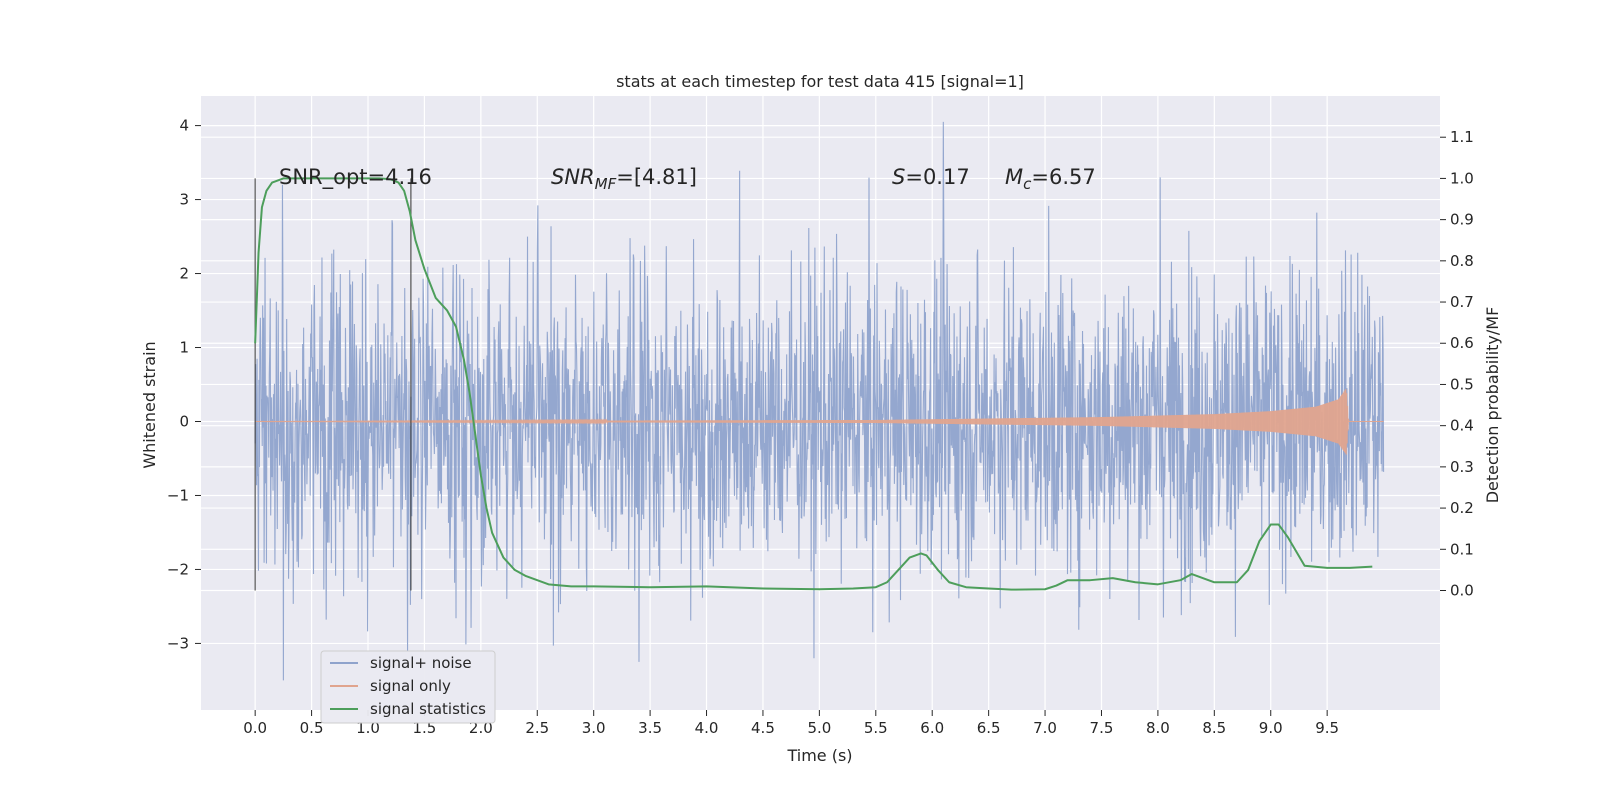 The height and width of the screenshot is (800, 1600). I want to click on y-right-tick-label: 0.0, so click(1462, 590).